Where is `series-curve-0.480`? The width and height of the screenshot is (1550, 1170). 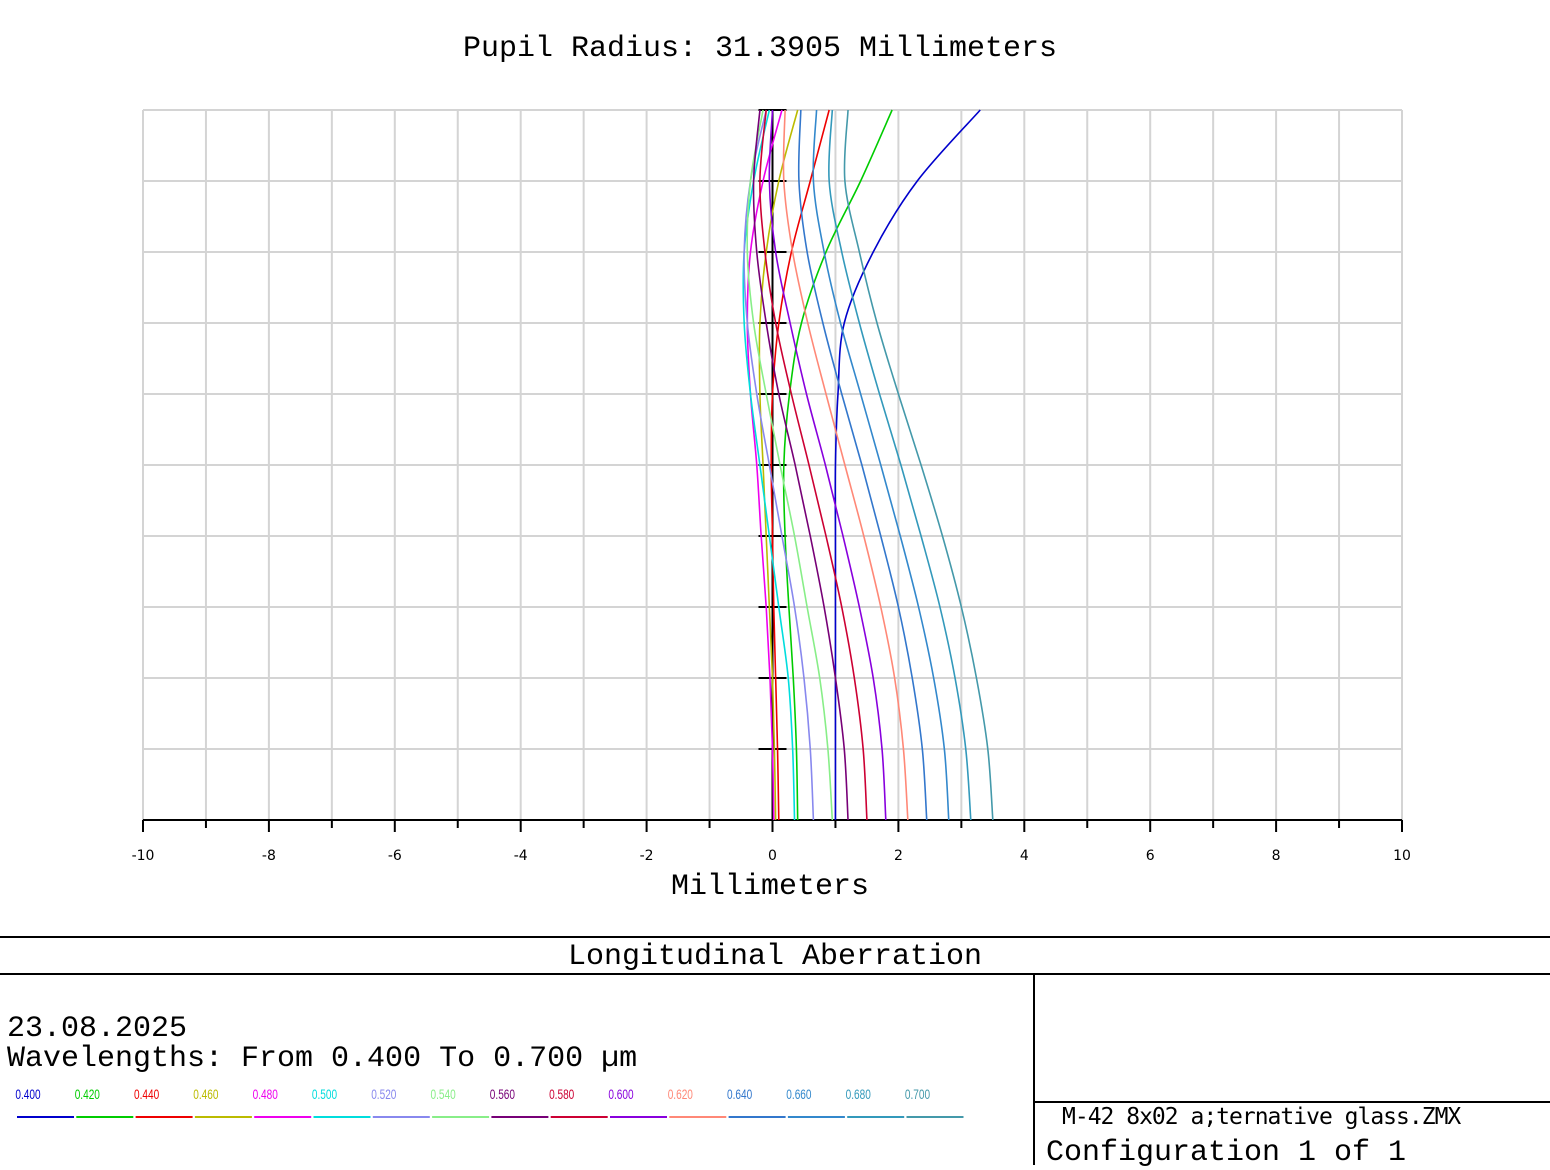
series-curve-0.480 is located at coordinates (764, 465).